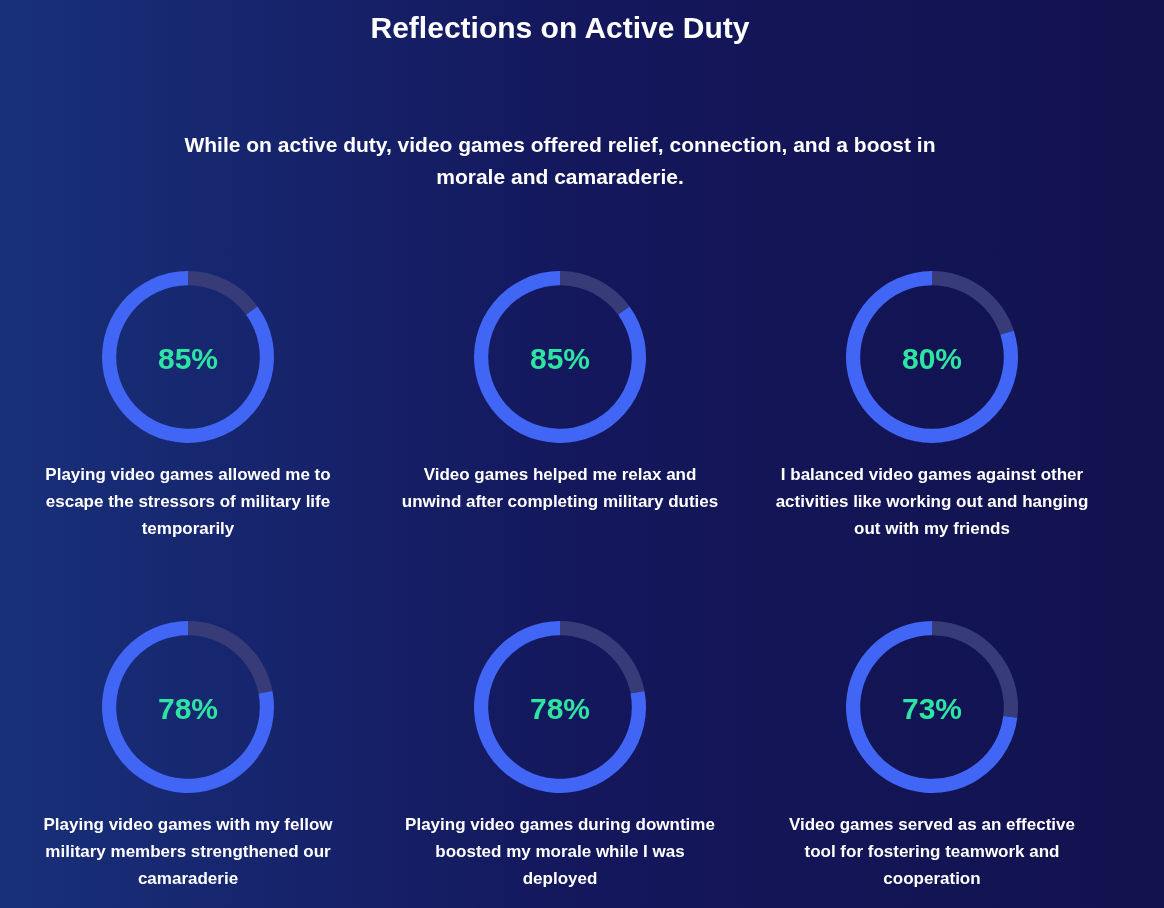 The width and height of the screenshot is (1164, 908). What do you see at coordinates (932, 501) in the screenshot?
I see `text: I balanced video games against other activities like working out and hanging out with my friends` at bounding box center [932, 501].